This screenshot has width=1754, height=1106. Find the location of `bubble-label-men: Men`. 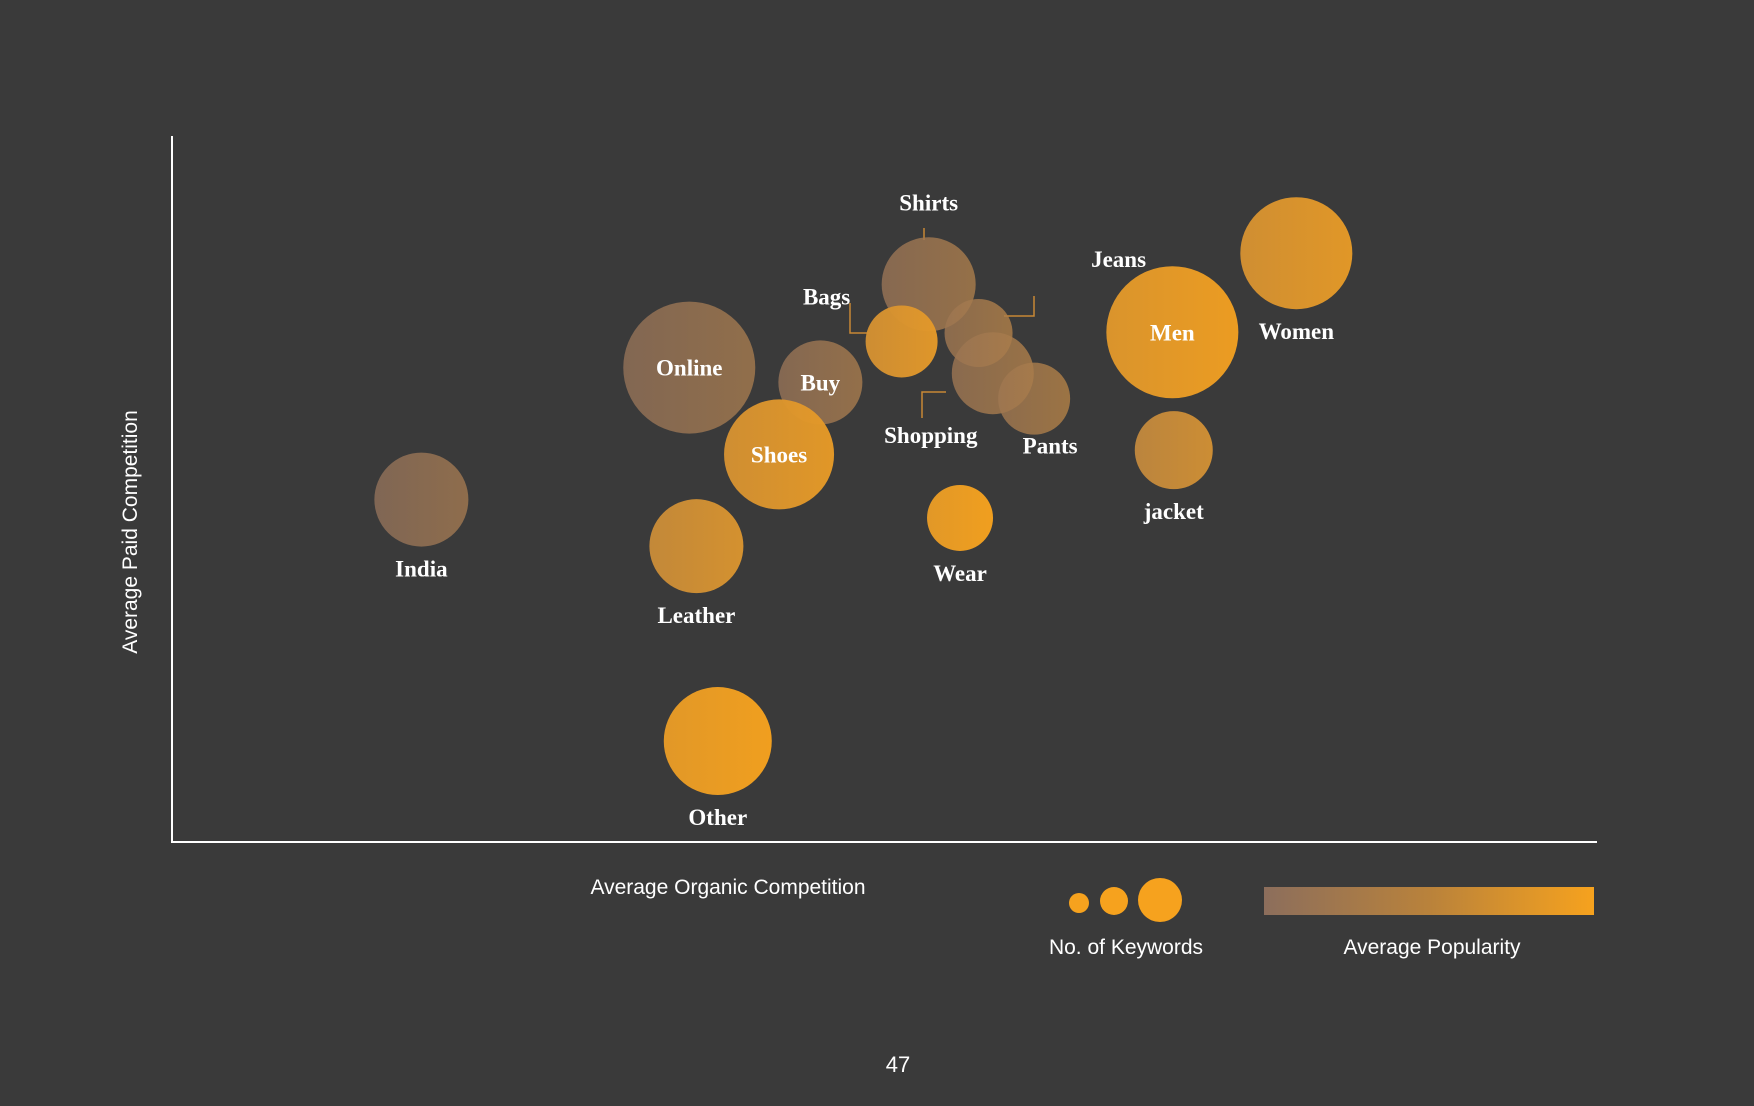

bubble-label-men: Men is located at coordinates (1172, 332).